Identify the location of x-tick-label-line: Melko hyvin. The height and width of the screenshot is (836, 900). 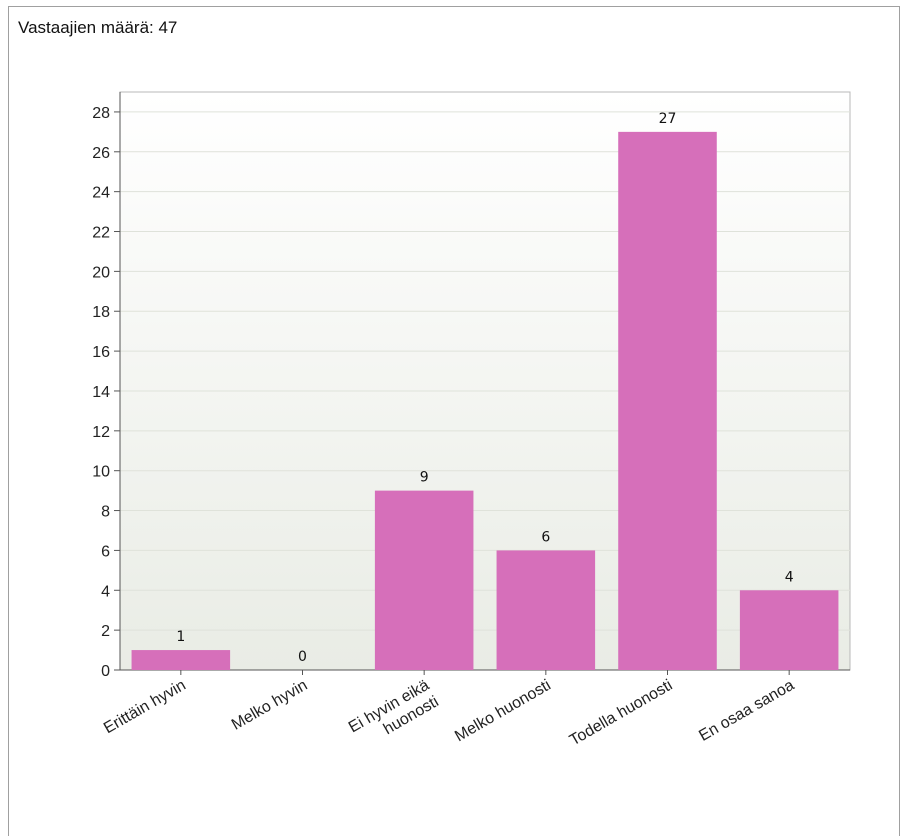
(270, 705).